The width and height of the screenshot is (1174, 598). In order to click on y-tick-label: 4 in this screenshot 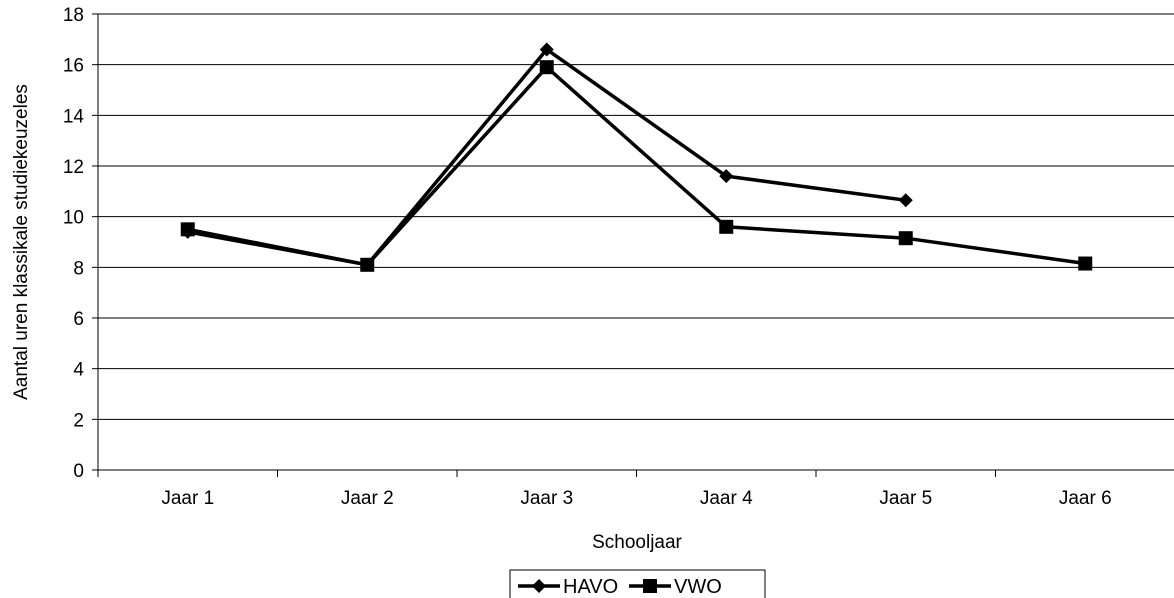, I will do `click(78, 370)`.